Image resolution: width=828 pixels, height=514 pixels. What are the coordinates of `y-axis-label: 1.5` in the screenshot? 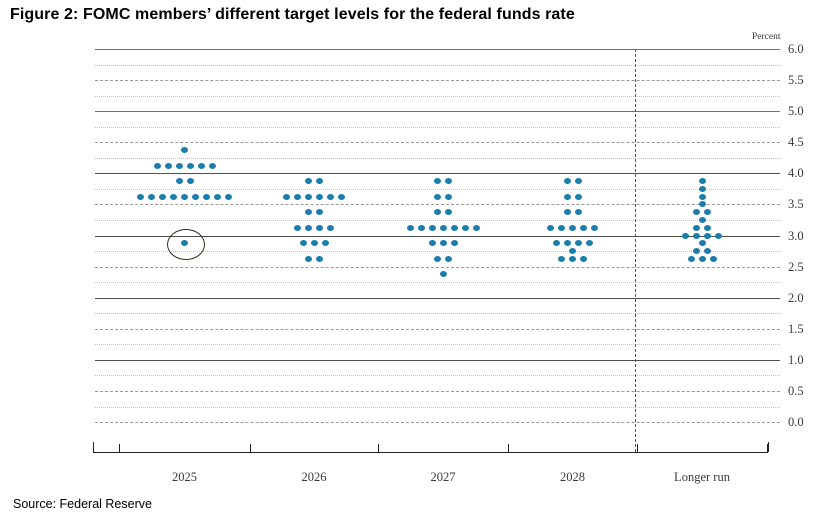 It's located at (796, 328).